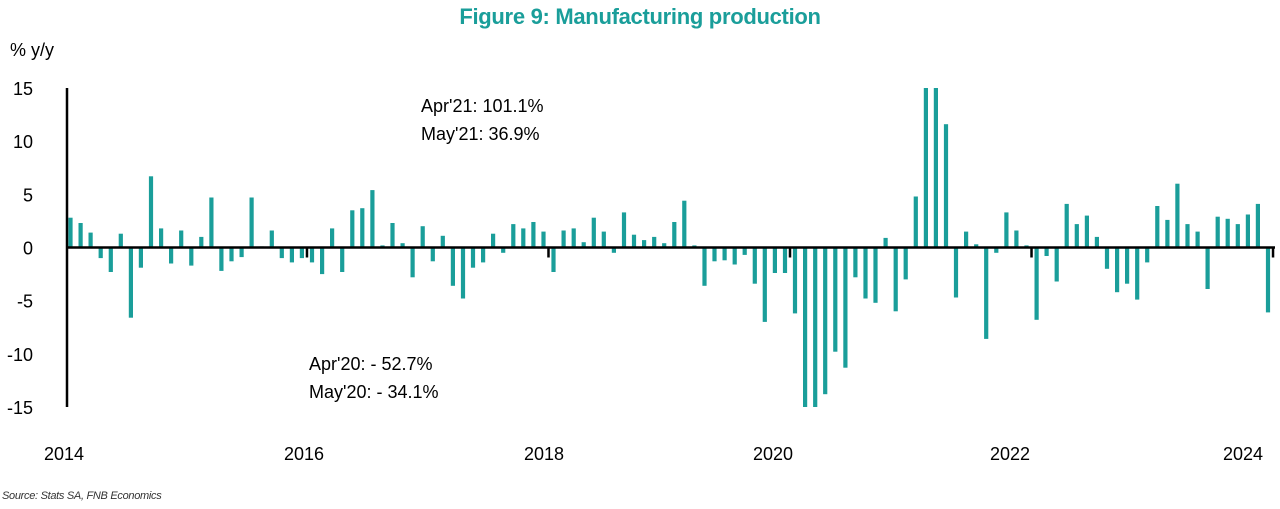  Describe the element at coordinates (20, 248) in the screenshot. I see `y-tick-labels: 15 10 5 0 -5 -10 -15` at that location.